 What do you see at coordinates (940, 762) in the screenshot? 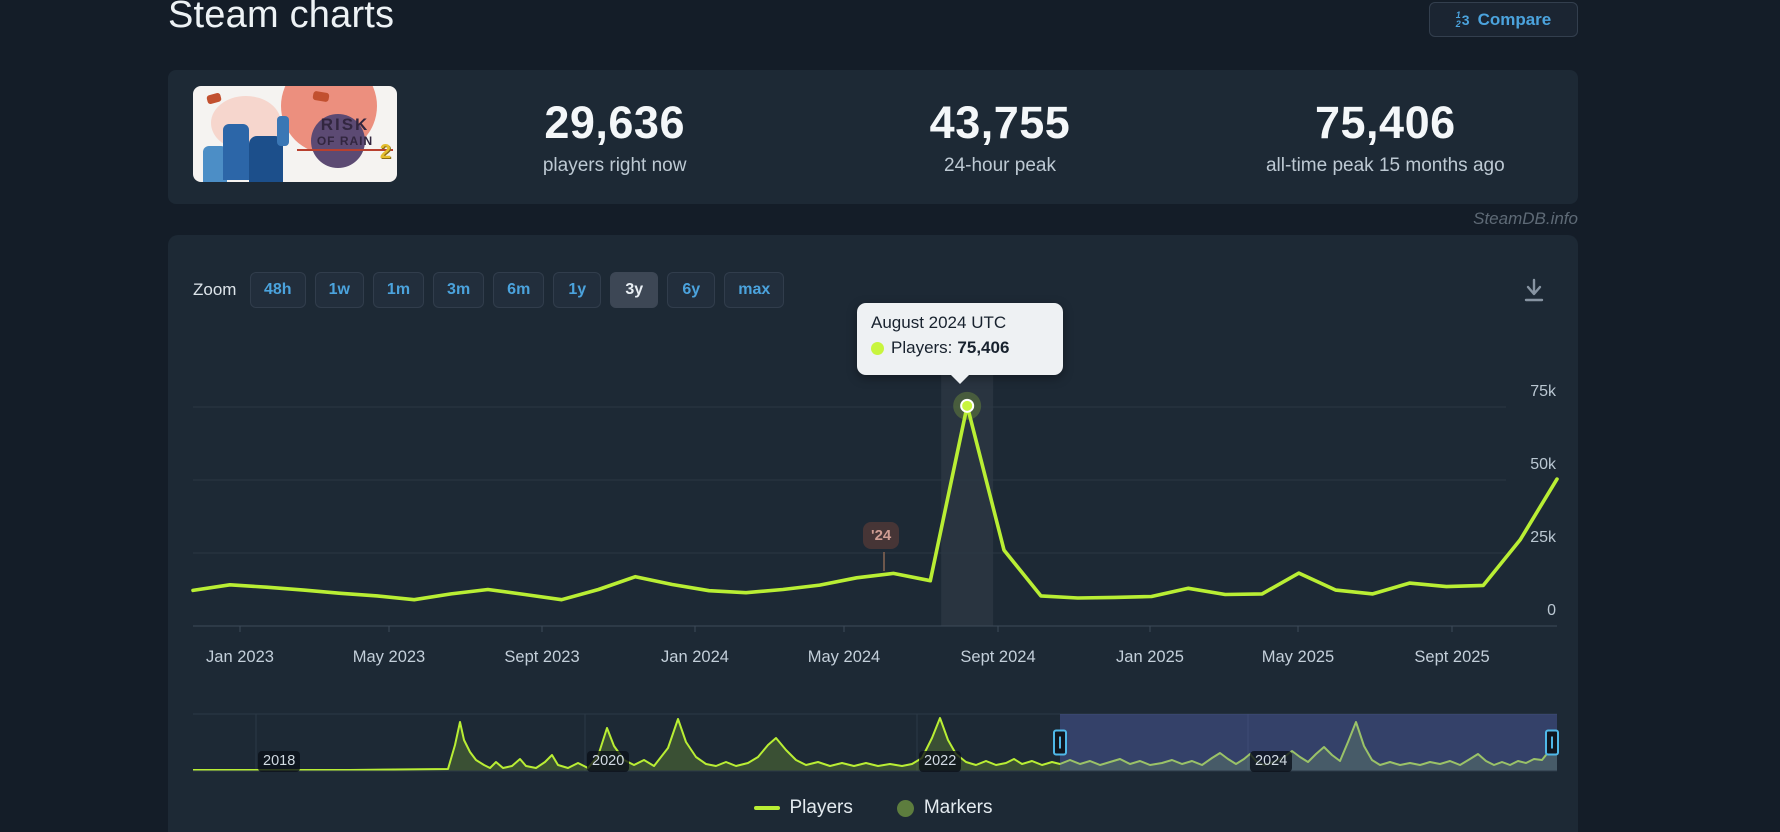
I see `navigator-year-label: 2022` at bounding box center [940, 762].